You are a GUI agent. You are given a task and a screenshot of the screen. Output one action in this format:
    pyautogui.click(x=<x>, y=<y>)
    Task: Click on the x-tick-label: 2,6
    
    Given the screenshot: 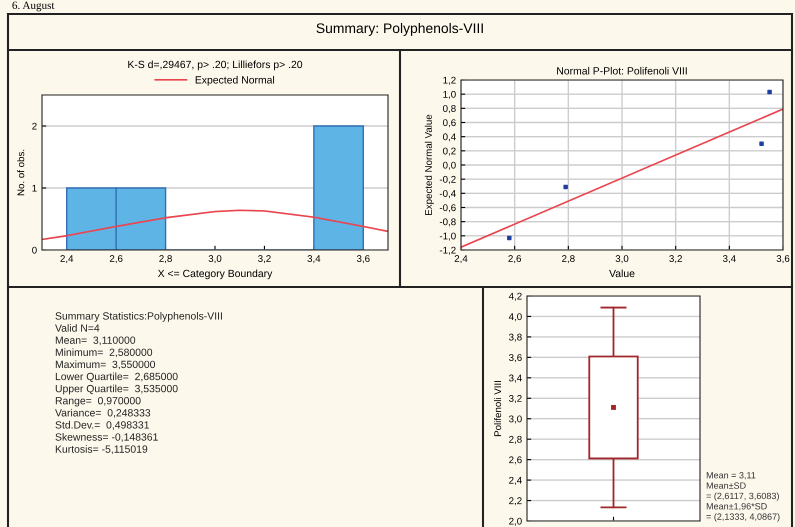 What is the action you would take?
    pyautogui.click(x=116, y=259)
    